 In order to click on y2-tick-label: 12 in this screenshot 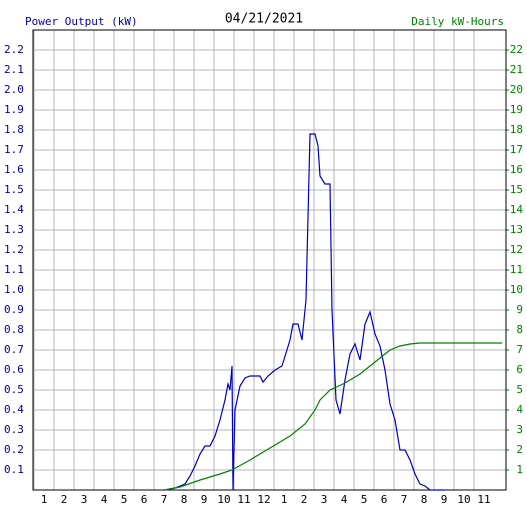, I will do `click(516, 249)`.